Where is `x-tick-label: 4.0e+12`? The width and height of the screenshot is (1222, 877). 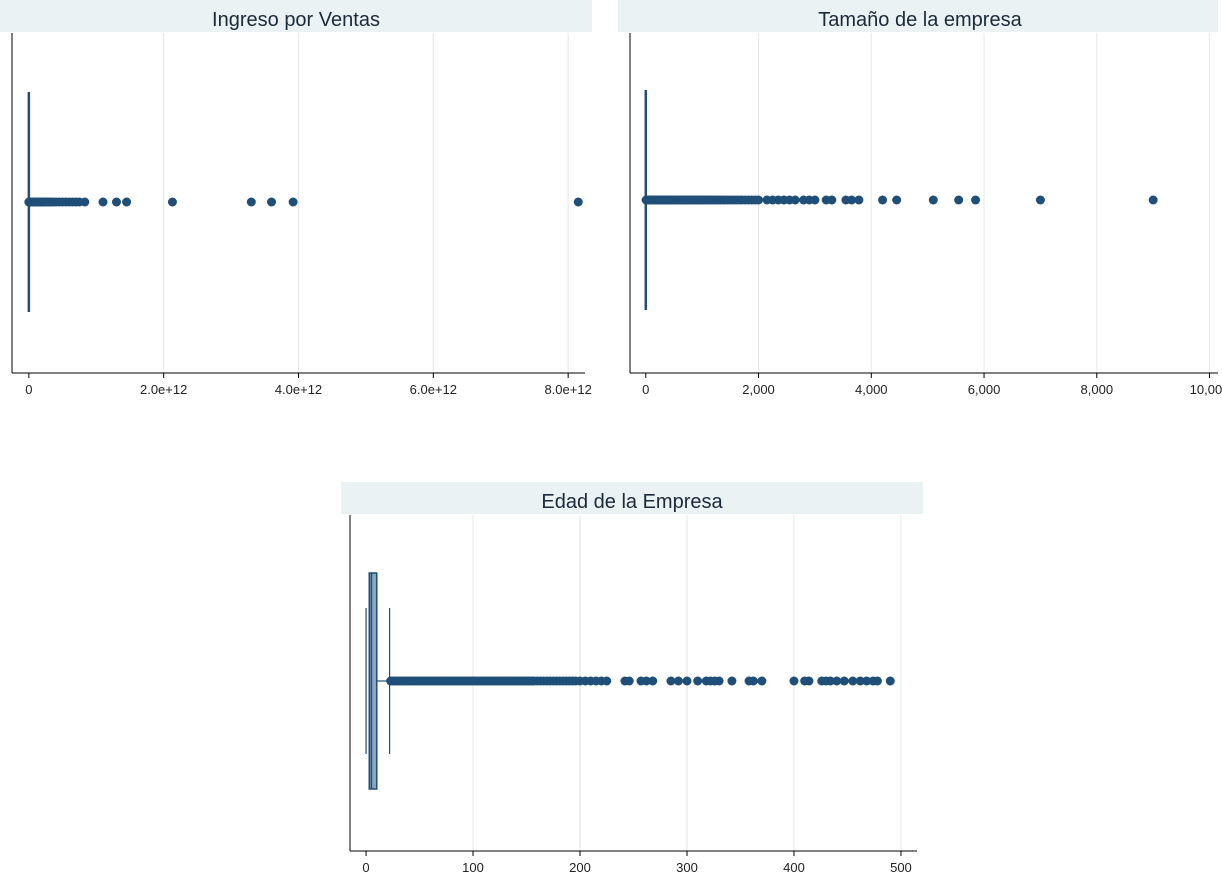
x-tick-label: 4.0e+12 is located at coordinates (298, 389).